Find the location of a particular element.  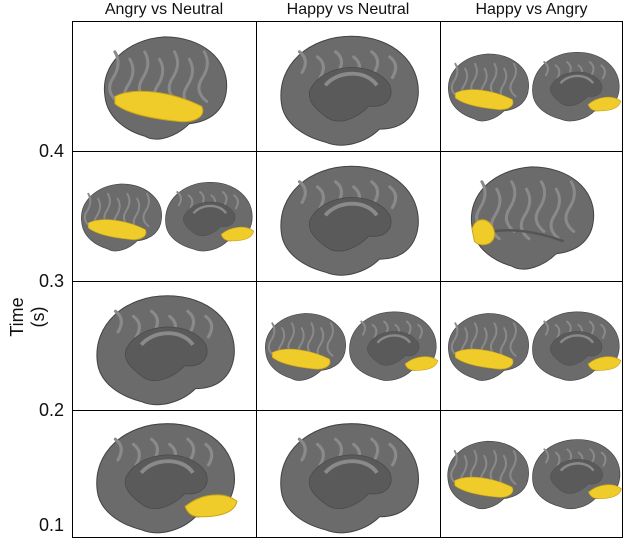

panel-r3-c2 is located at coordinates (349, 346).